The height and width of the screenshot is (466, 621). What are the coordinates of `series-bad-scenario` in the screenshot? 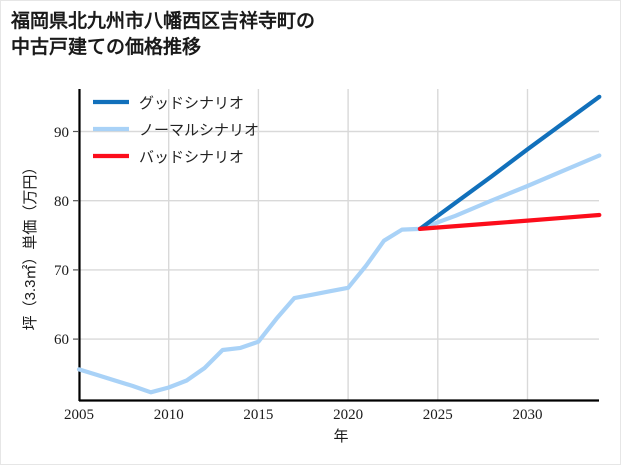 It's located at (509, 221).